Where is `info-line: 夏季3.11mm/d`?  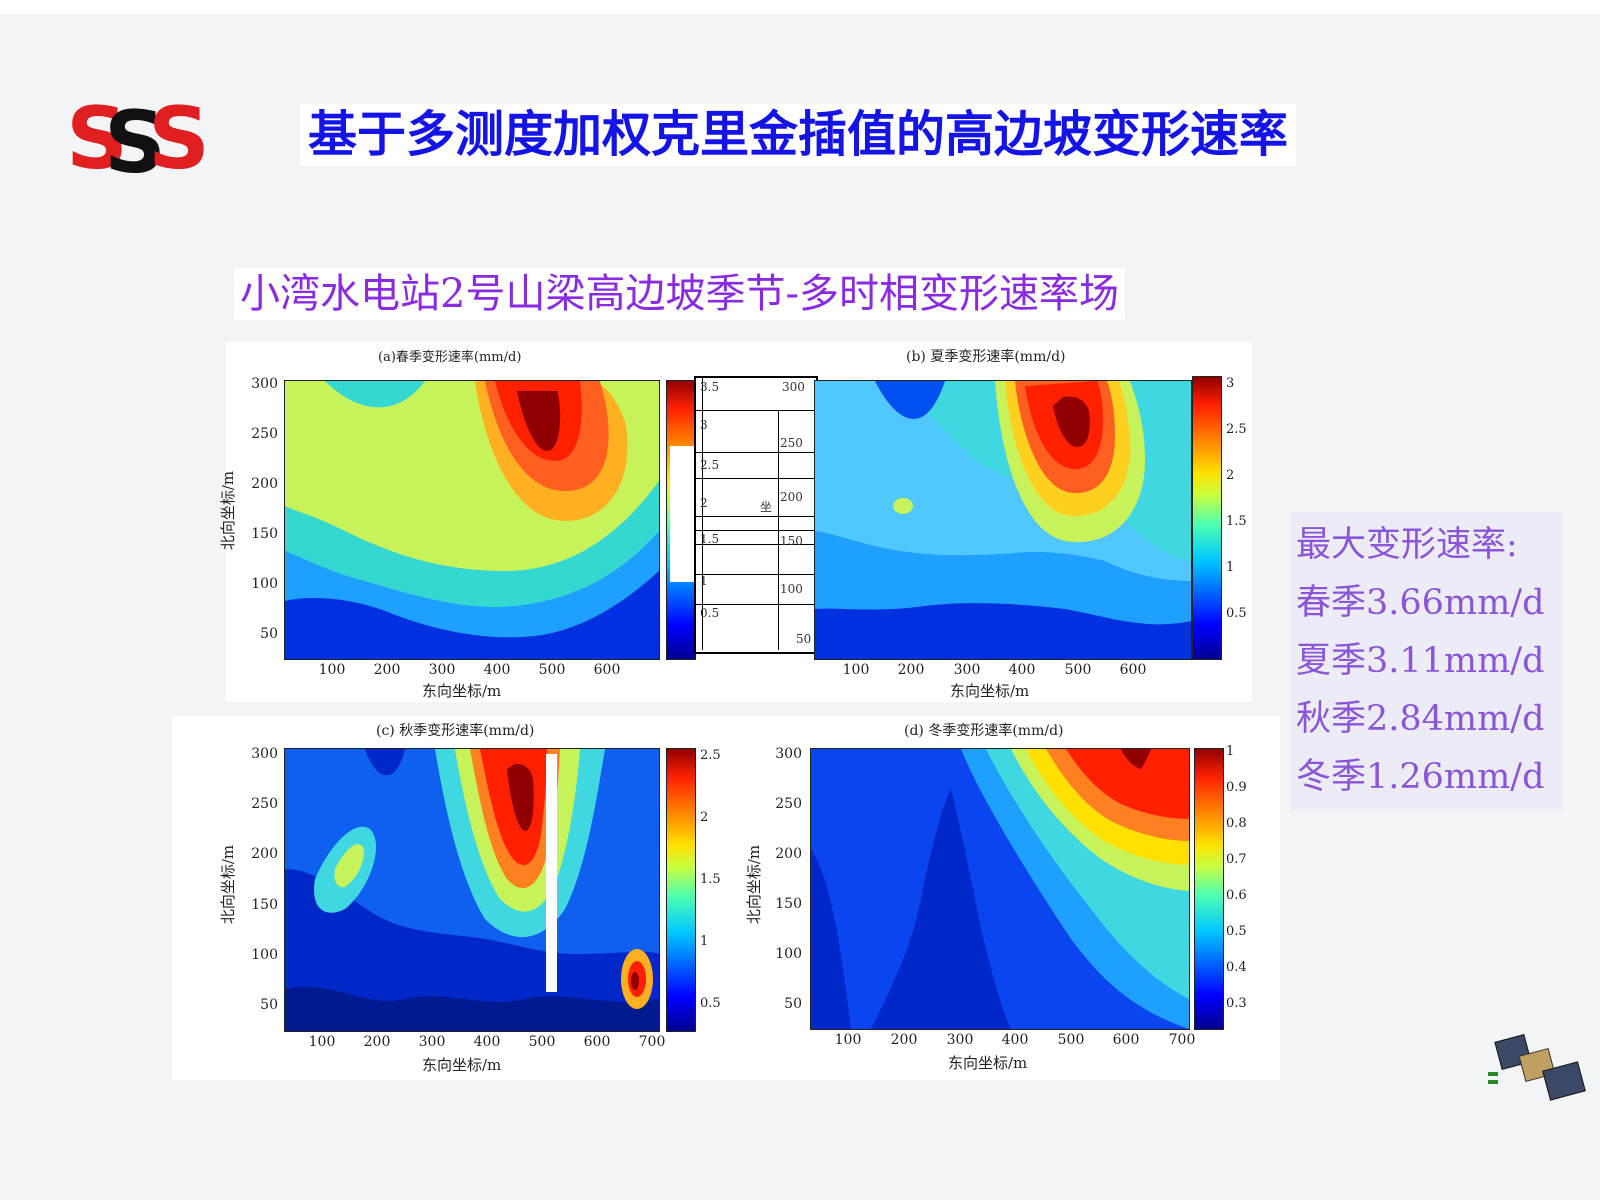
info-line: 夏季3.11mm/d is located at coordinates (1420, 661).